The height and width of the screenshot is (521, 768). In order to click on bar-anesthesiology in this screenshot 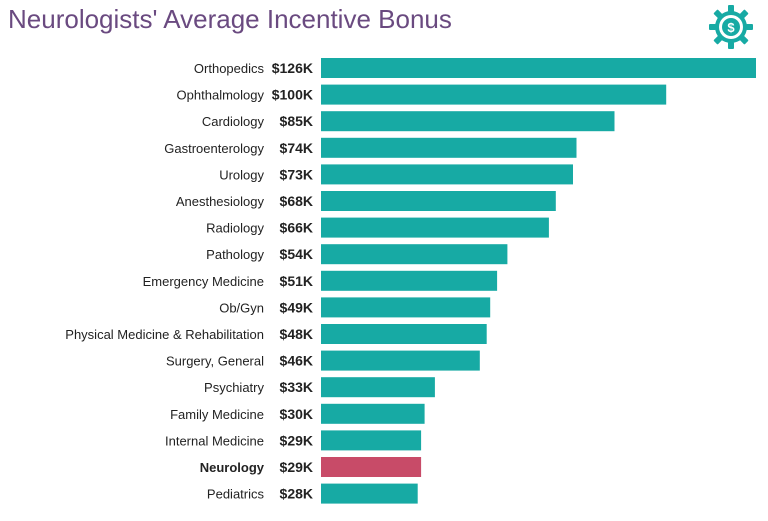, I will do `click(438, 201)`.